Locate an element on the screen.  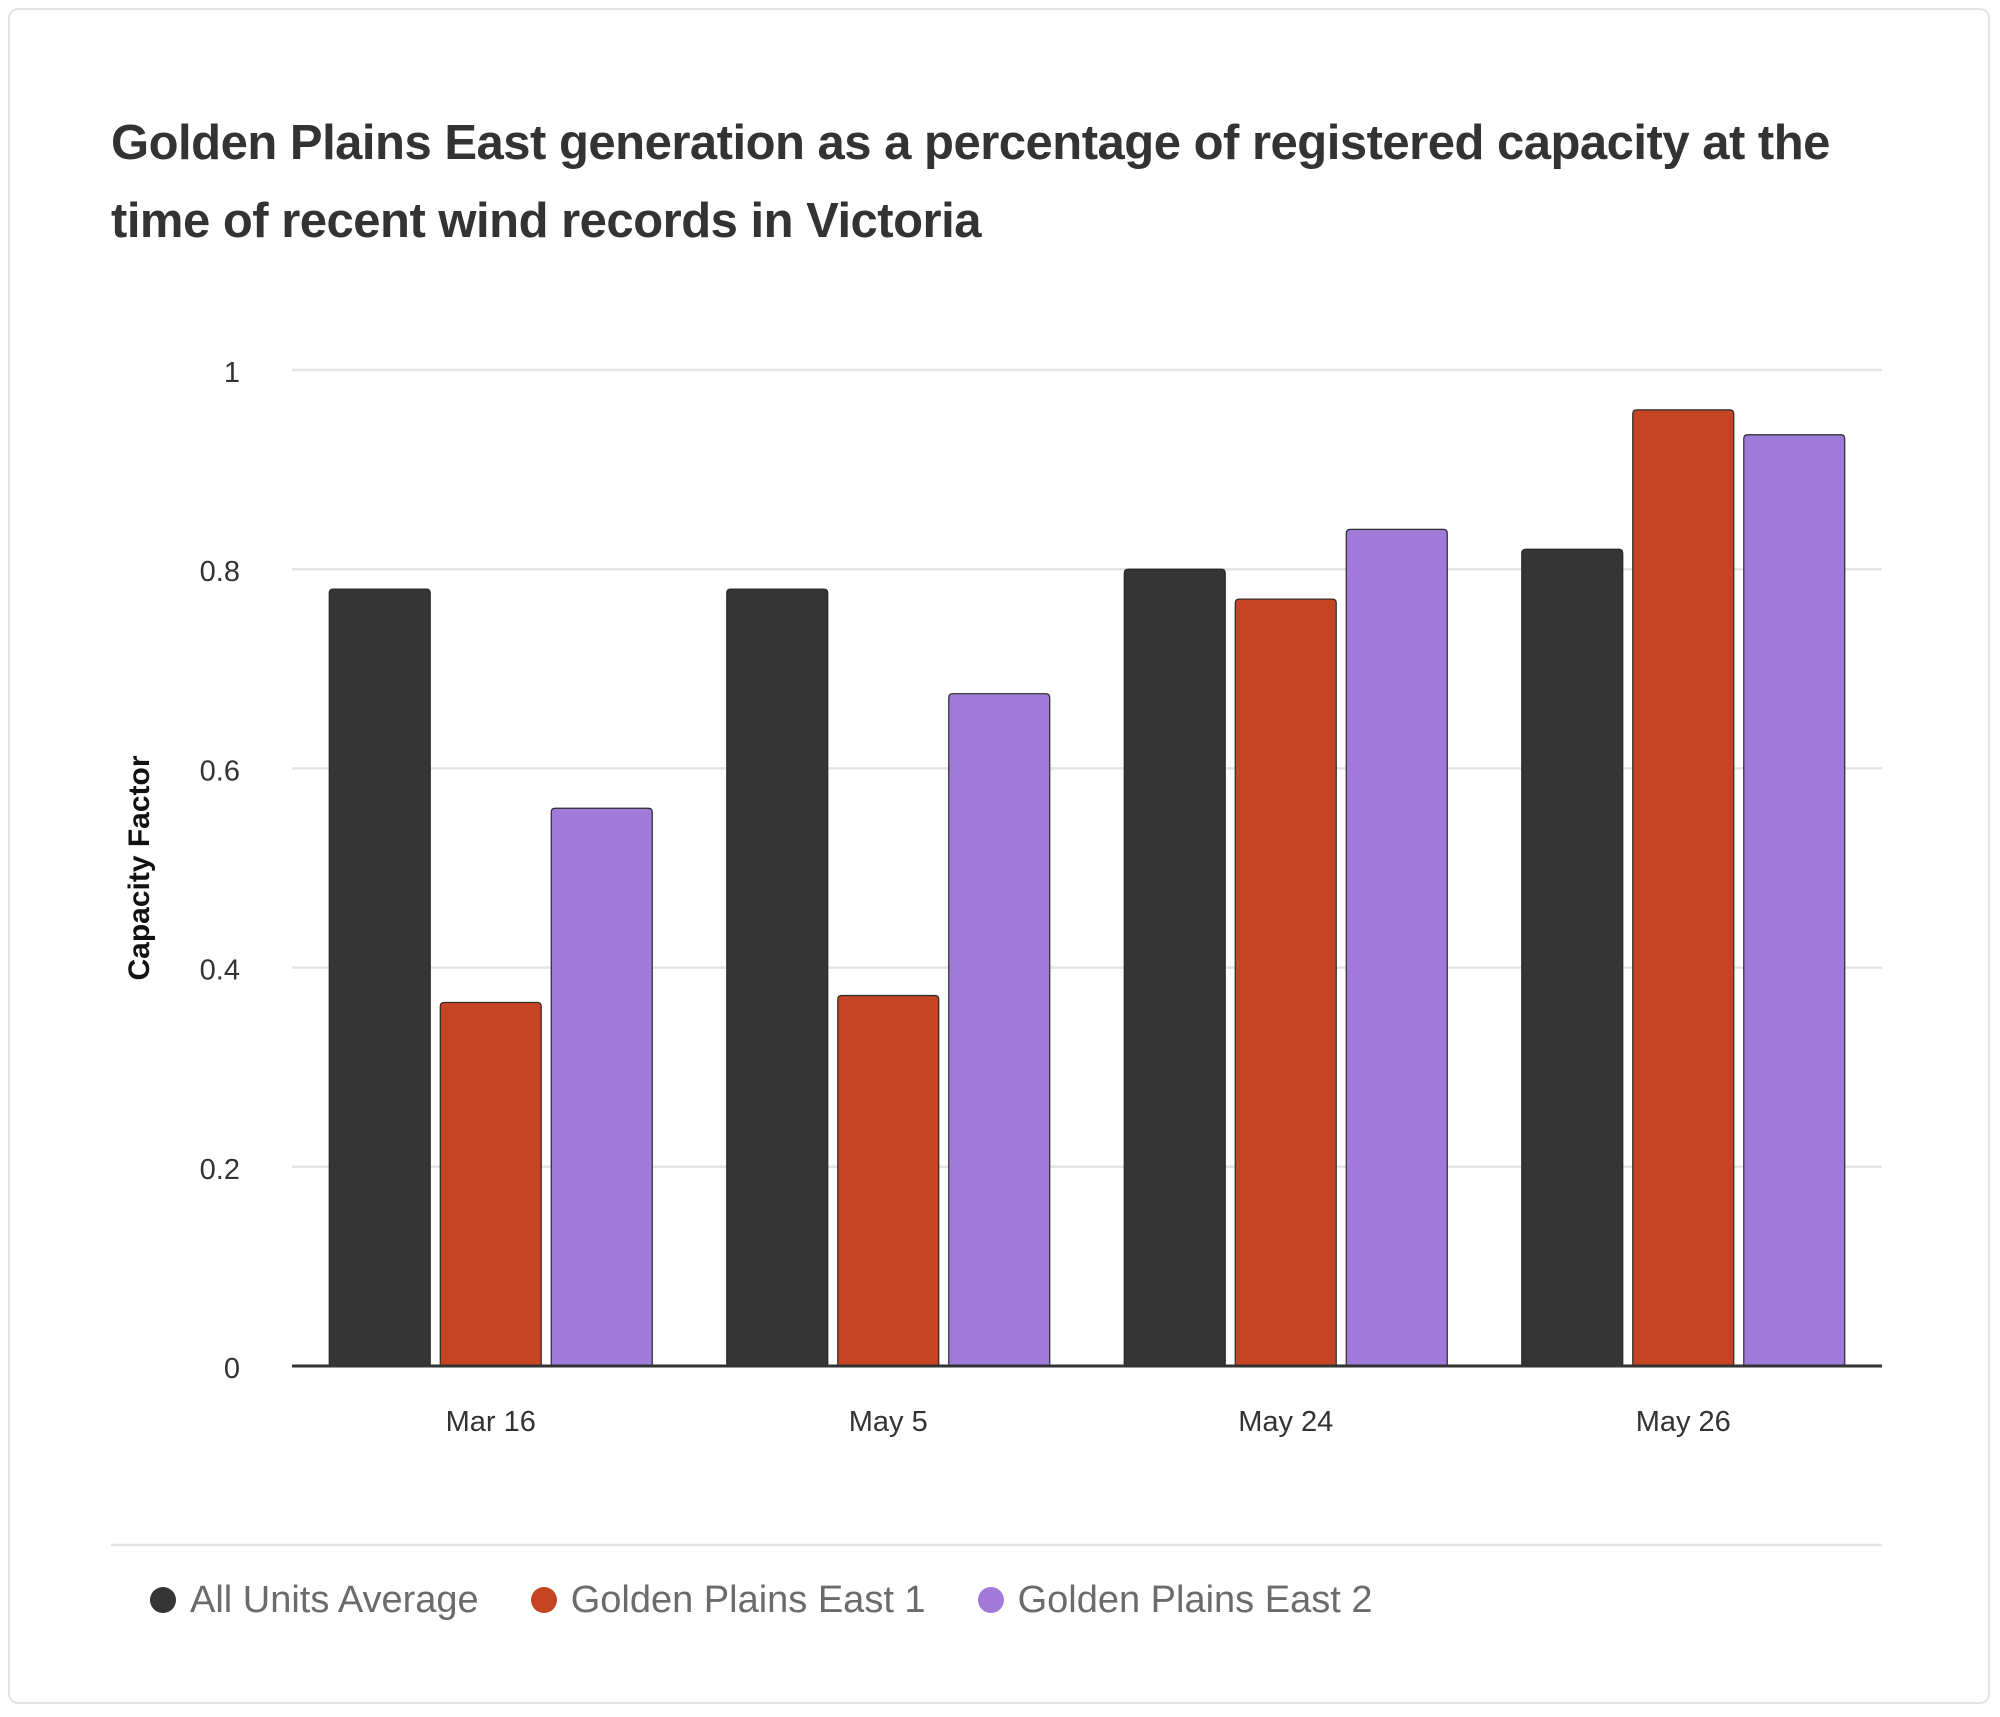
y-axis-label: Capacity Factor is located at coordinates (139, 867).